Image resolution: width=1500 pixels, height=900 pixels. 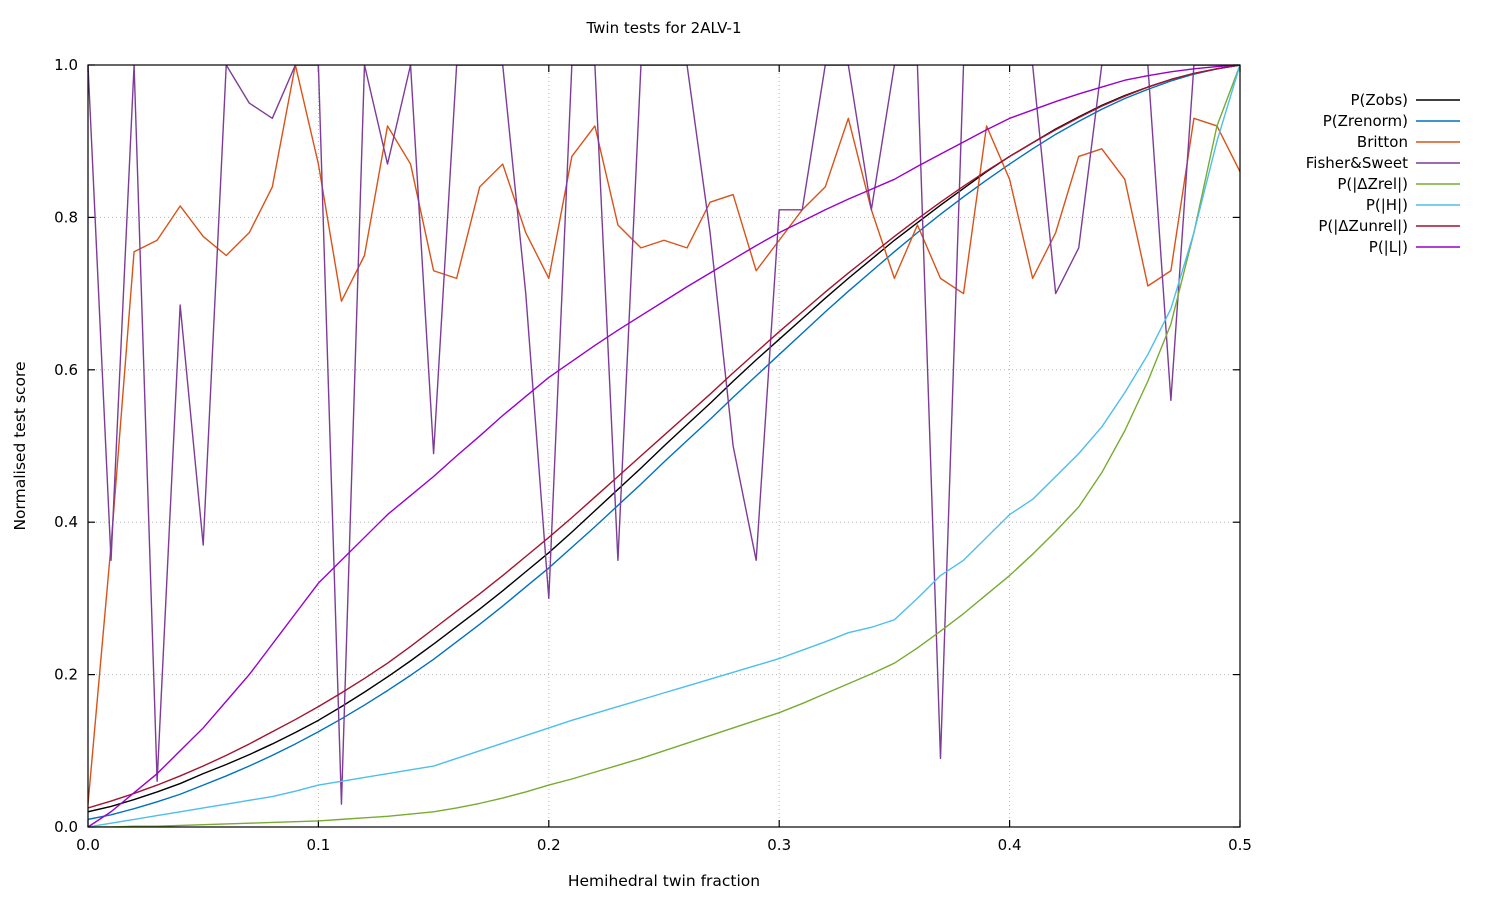 What do you see at coordinates (1240, 845) in the screenshot?
I see `x-tick-label: 0.5` at bounding box center [1240, 845].